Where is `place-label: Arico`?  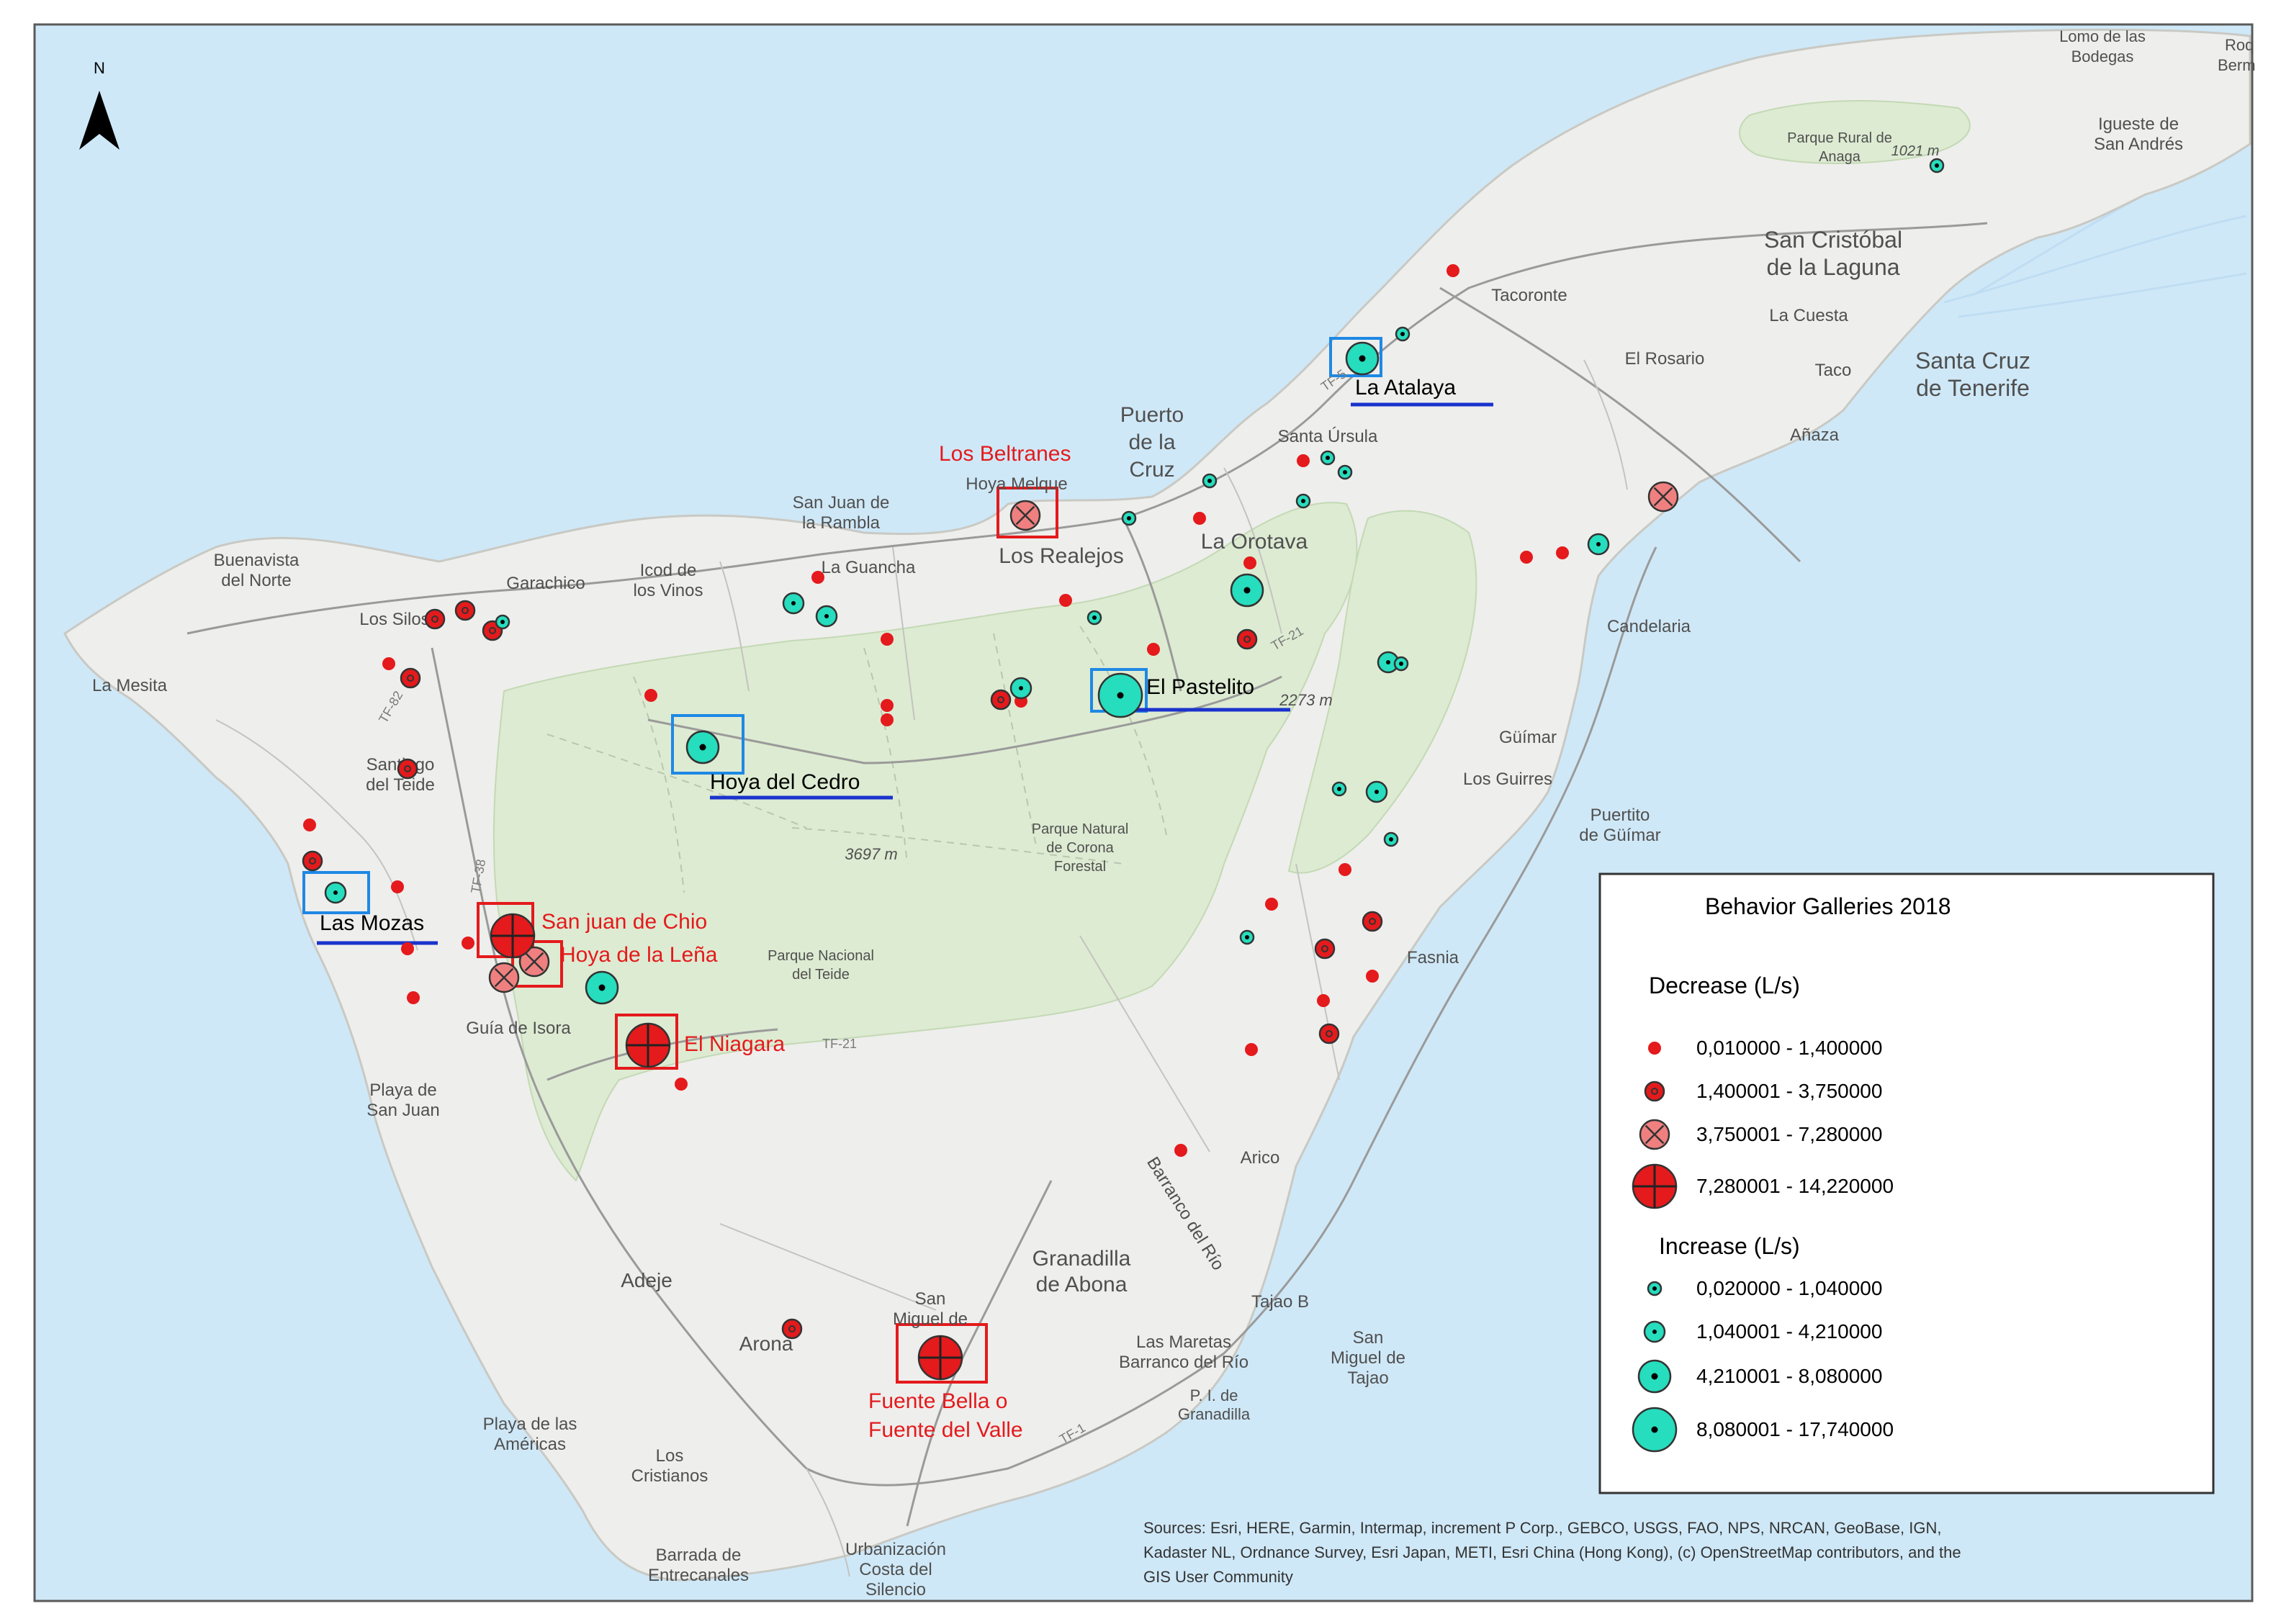
place-label: Arico is located at coordinates (1260, 1158).